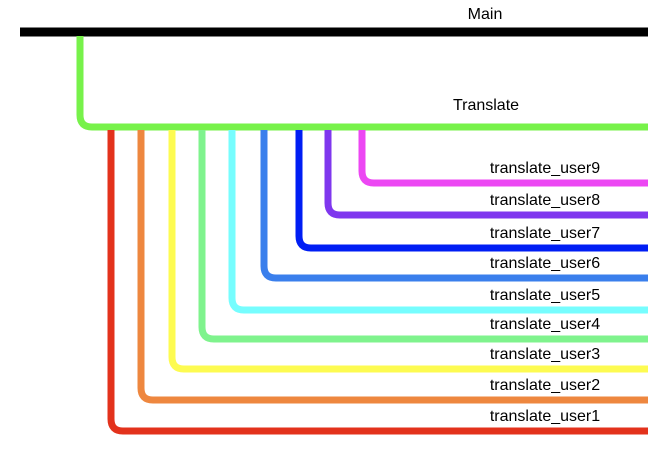  I want to click on branch-label-translate-user5: translate_user5, so click(545, 295).